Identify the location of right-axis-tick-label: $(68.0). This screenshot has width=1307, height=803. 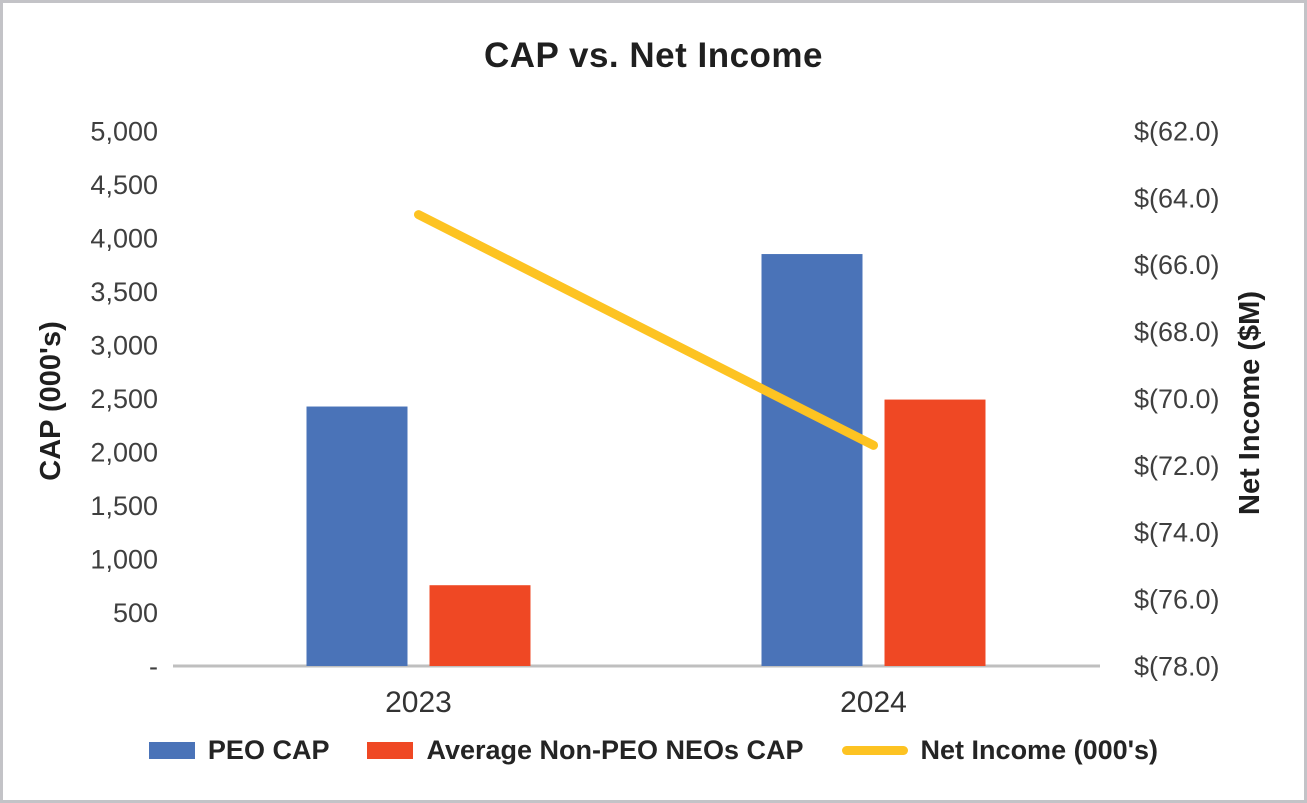
(1177, 332).